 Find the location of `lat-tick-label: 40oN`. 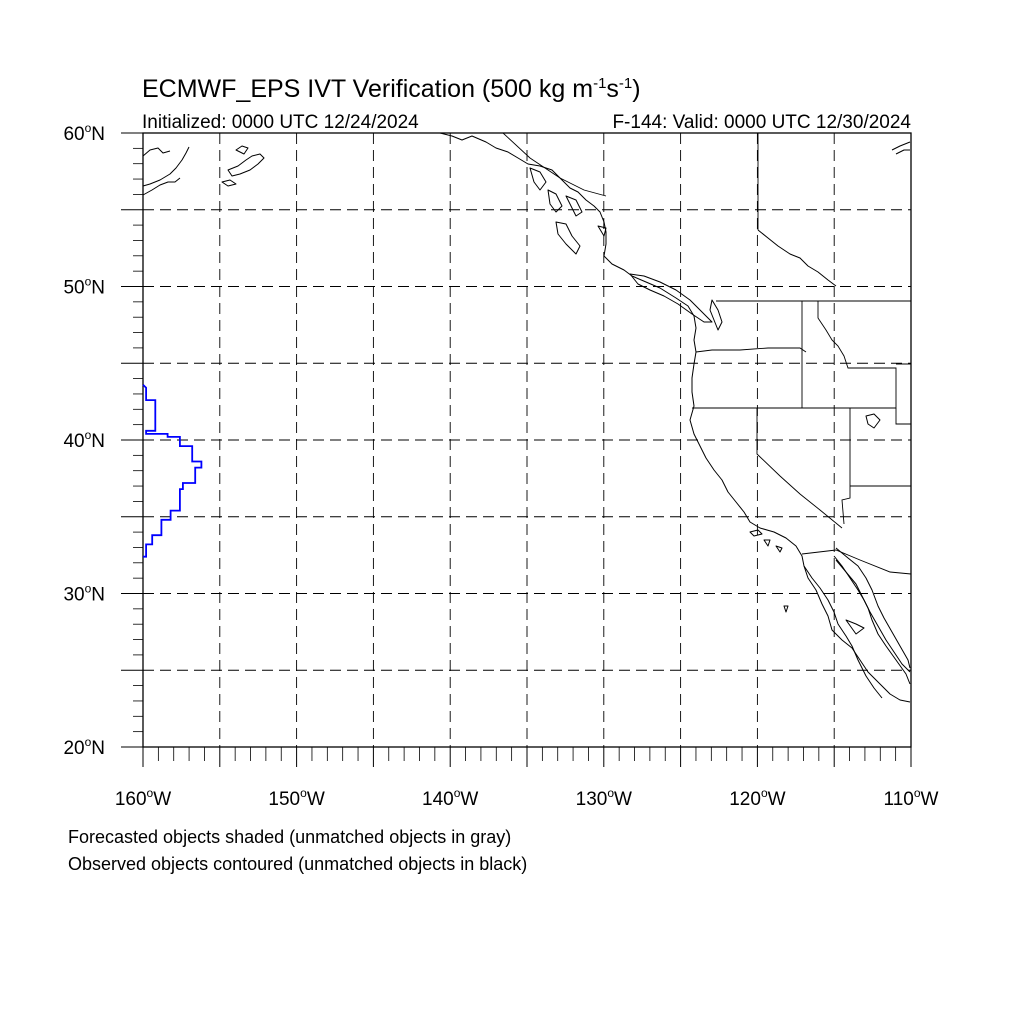

lat-tick-label: 40oN is located at coordinates (84, 440).